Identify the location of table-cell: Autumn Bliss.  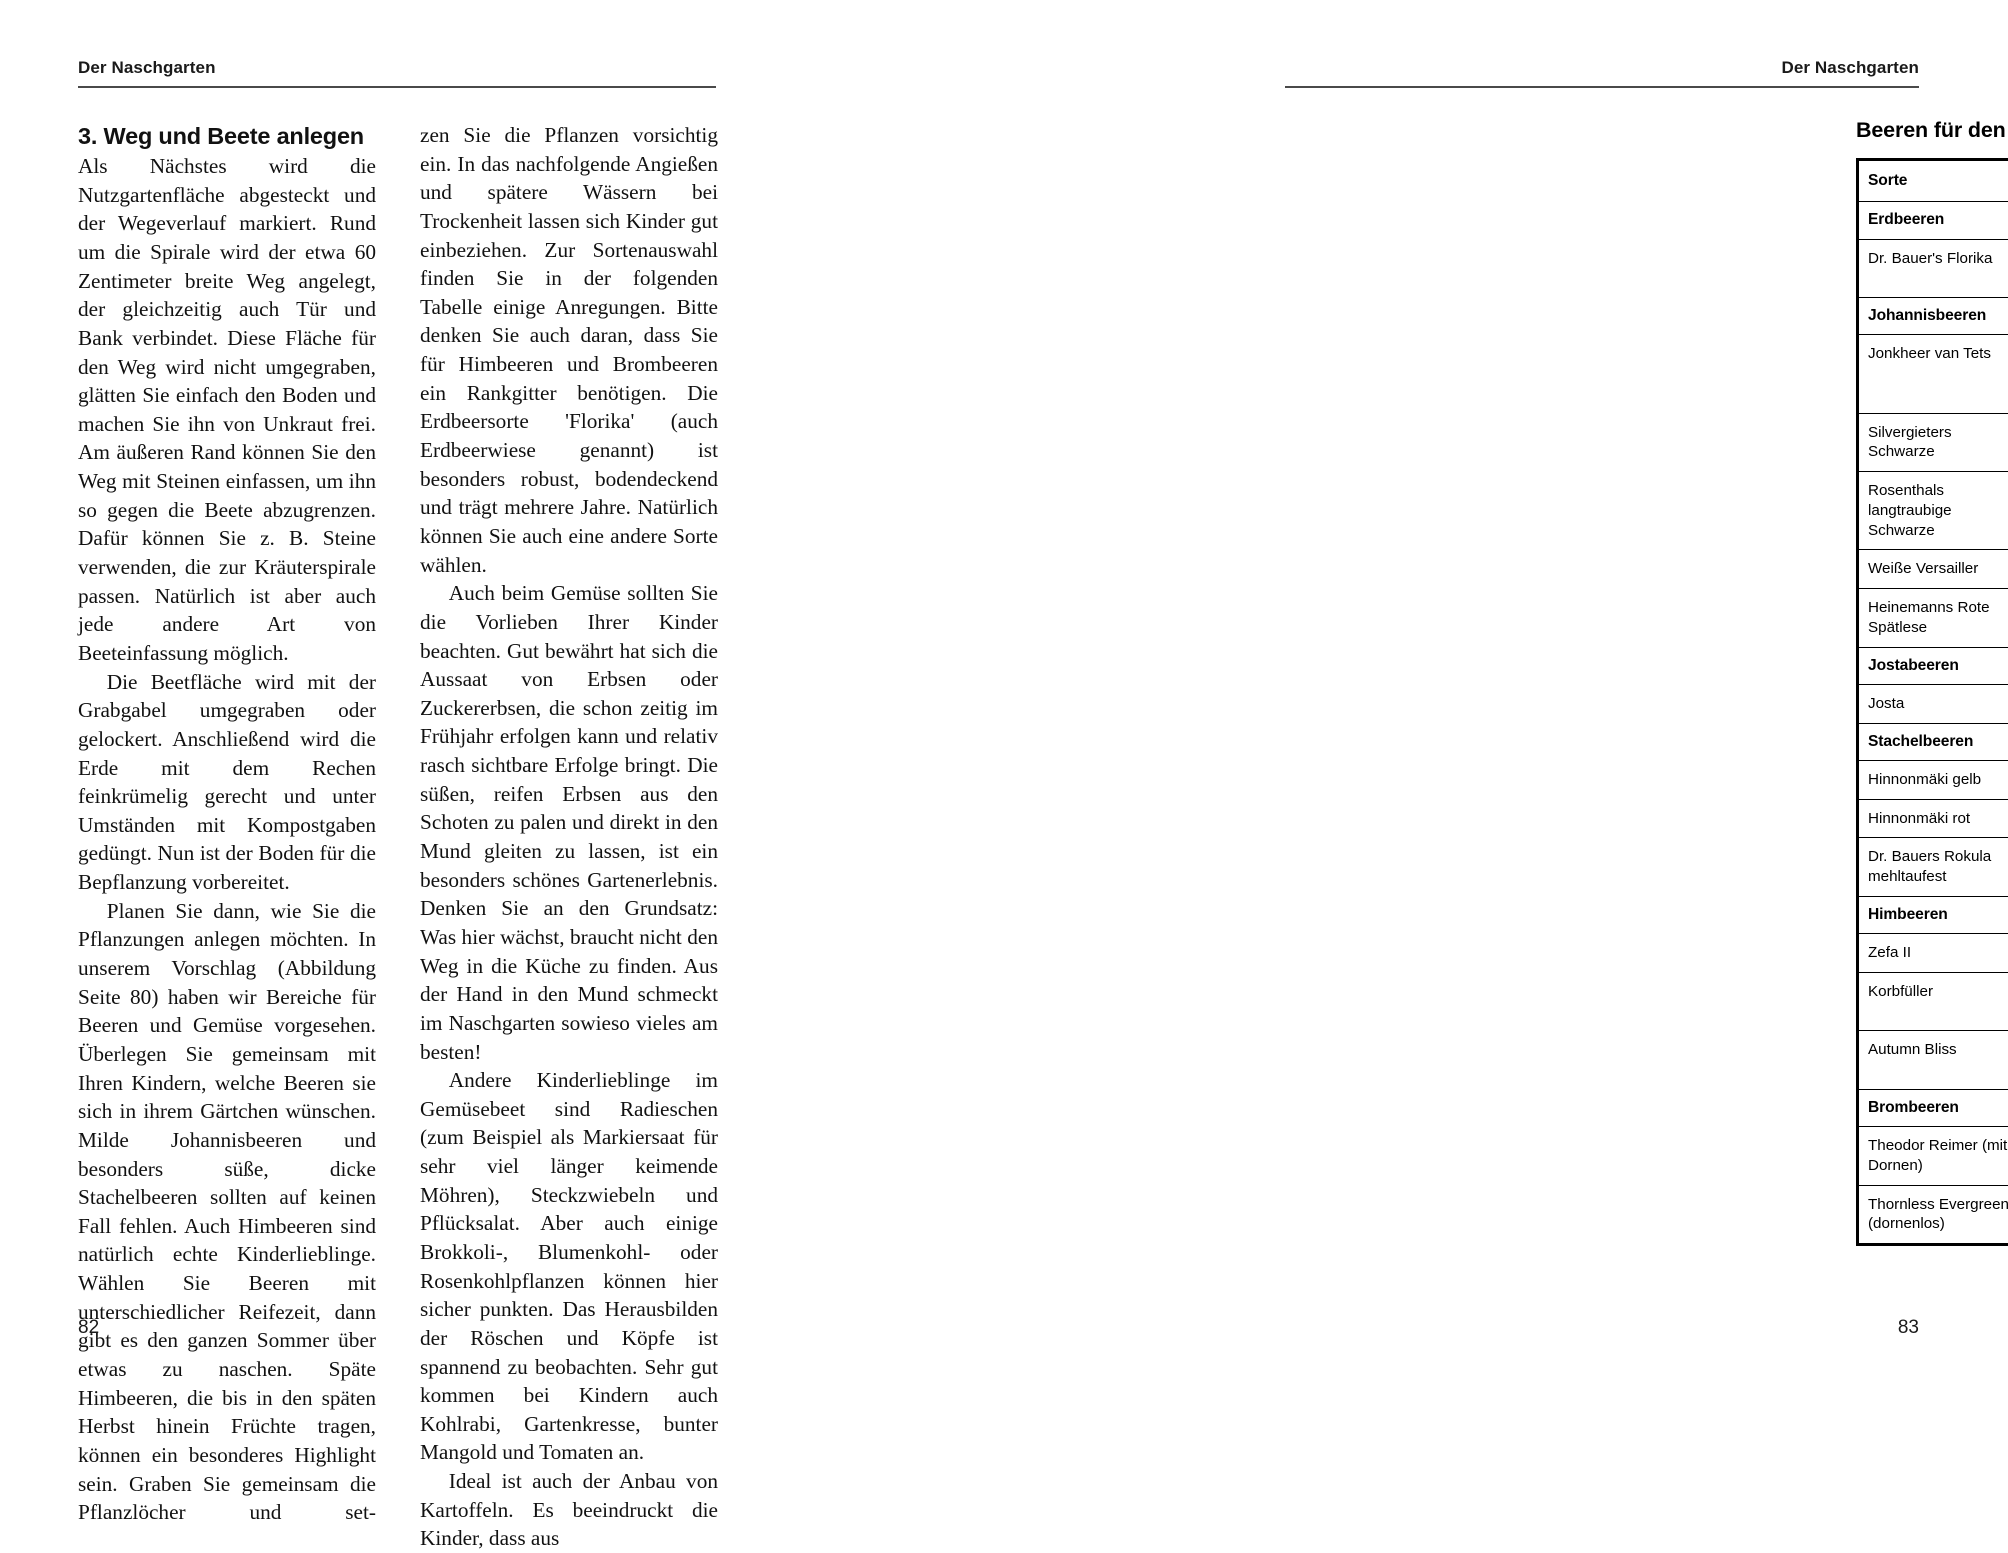
(1933, 1060).